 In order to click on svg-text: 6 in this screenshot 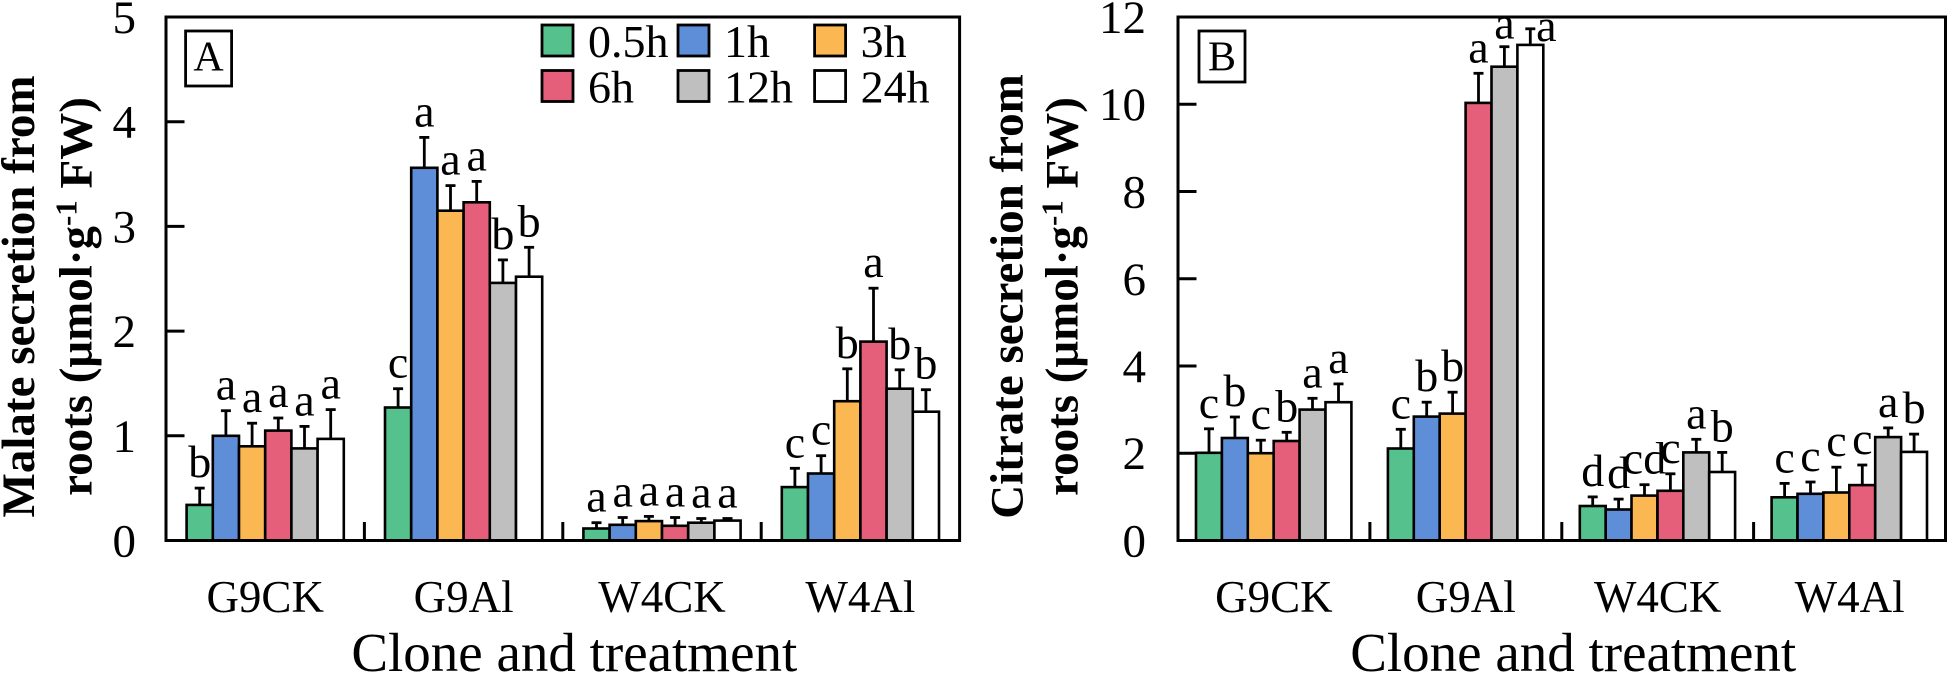, I will do `click(1135, 280)`.